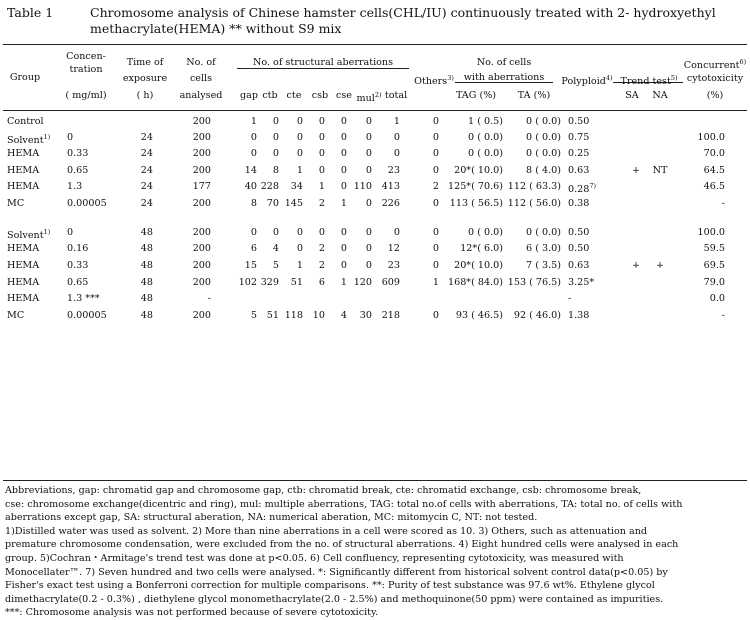 This screenshot has width=750, height=620. Describe the element at coordinates (138, 203) in the screenshot. I see `cell-time: 24` at that location.